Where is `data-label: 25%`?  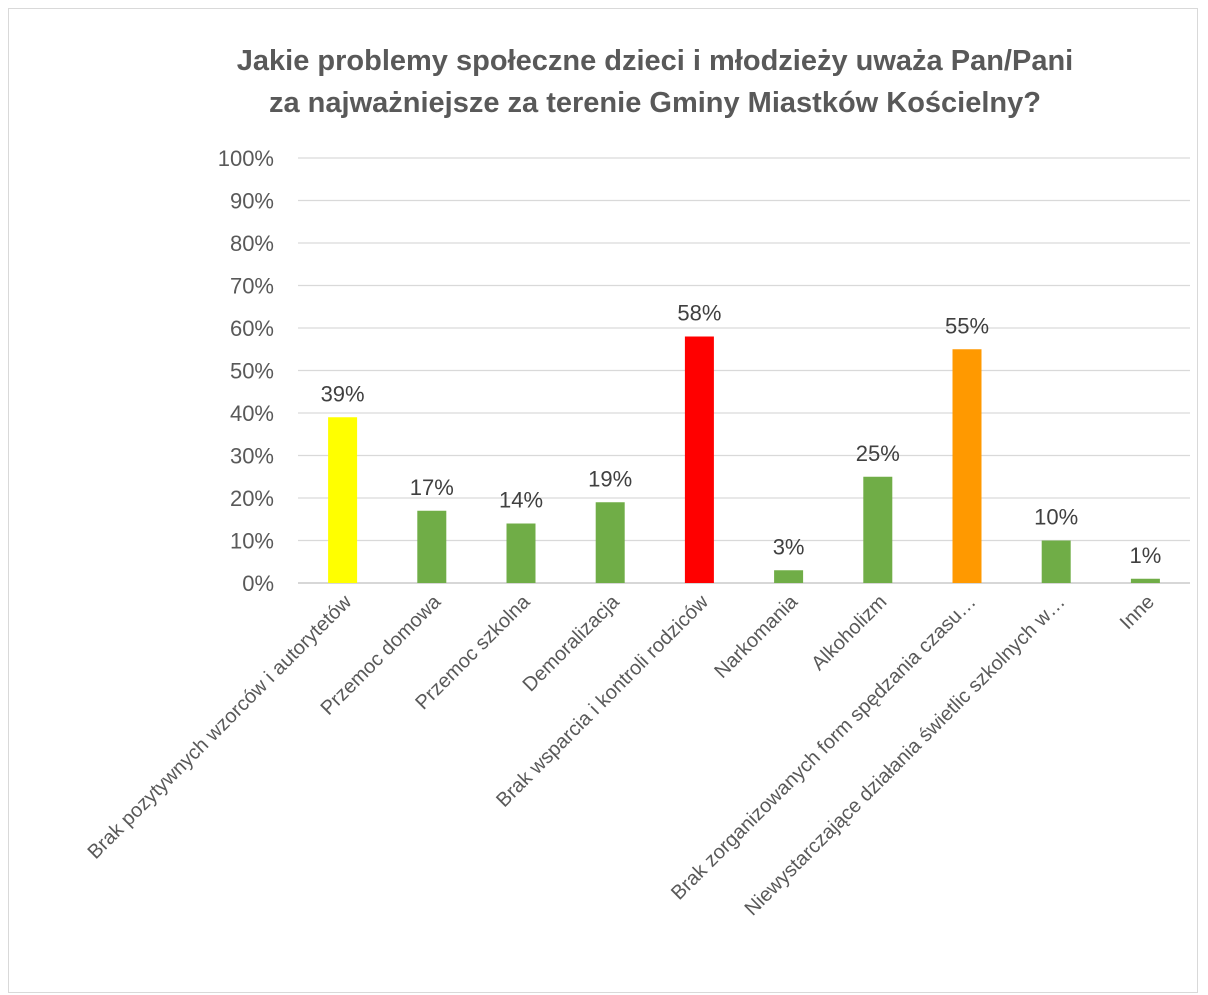 data-label: 25% is located at coordinates (878, 453).